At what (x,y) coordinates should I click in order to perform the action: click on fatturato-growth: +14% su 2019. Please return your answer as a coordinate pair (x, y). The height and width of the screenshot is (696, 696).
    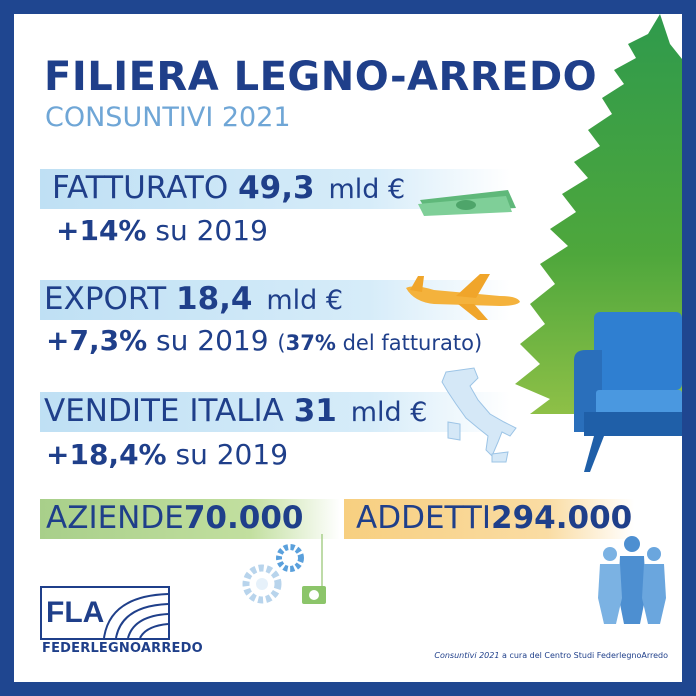
    Looking at the image, I should click on (162, 230).